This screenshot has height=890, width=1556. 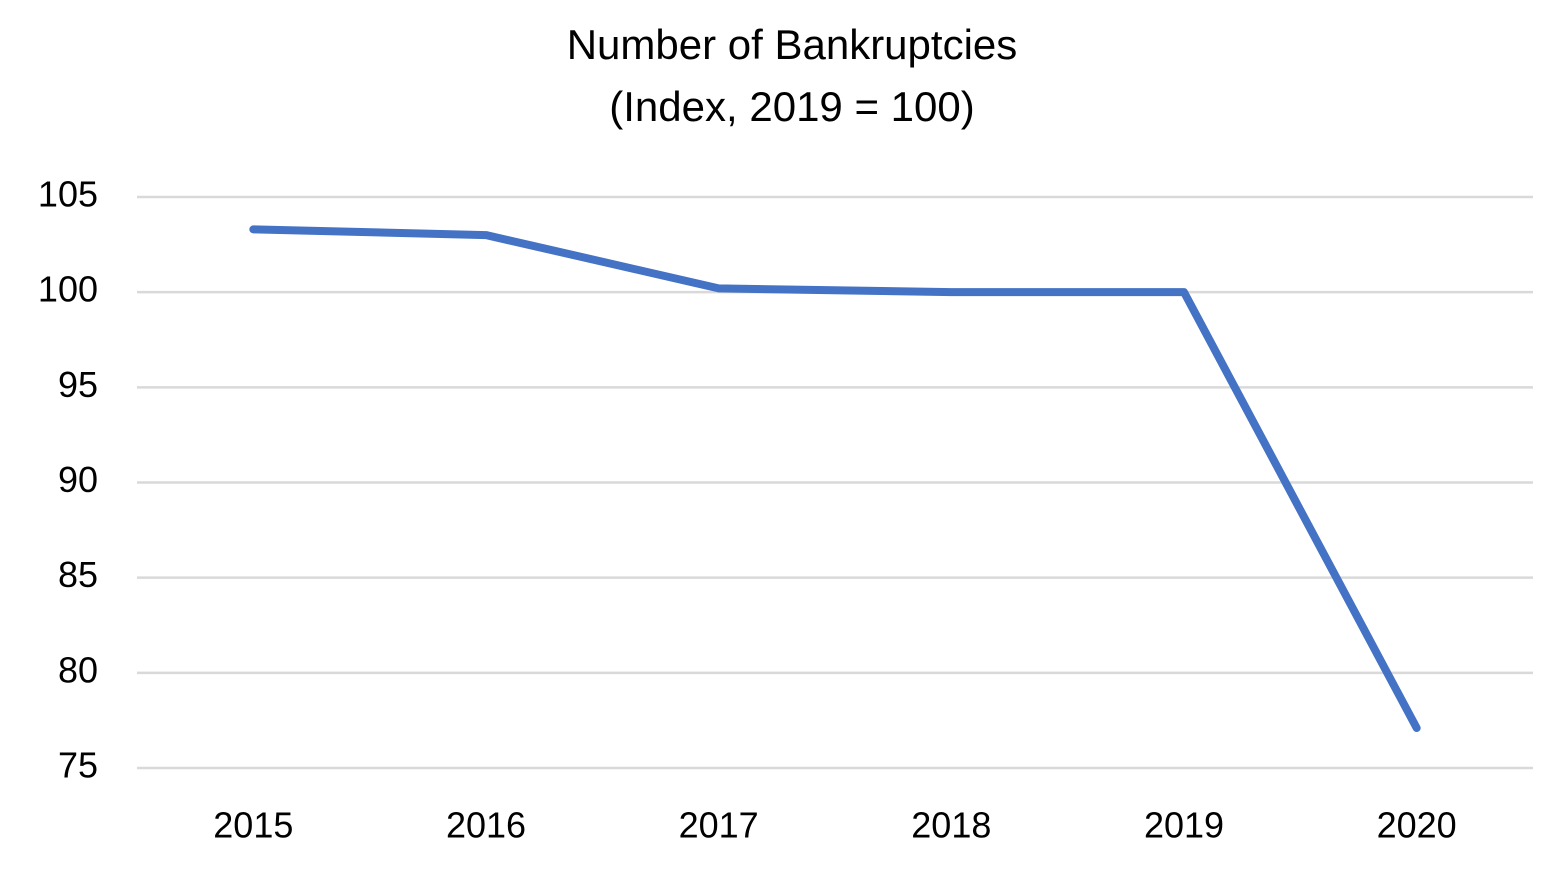 What do you see at coordinates (78, 384) in the screenshot?
I see `y-tick-label: 95` at bounding box center [78, 384].